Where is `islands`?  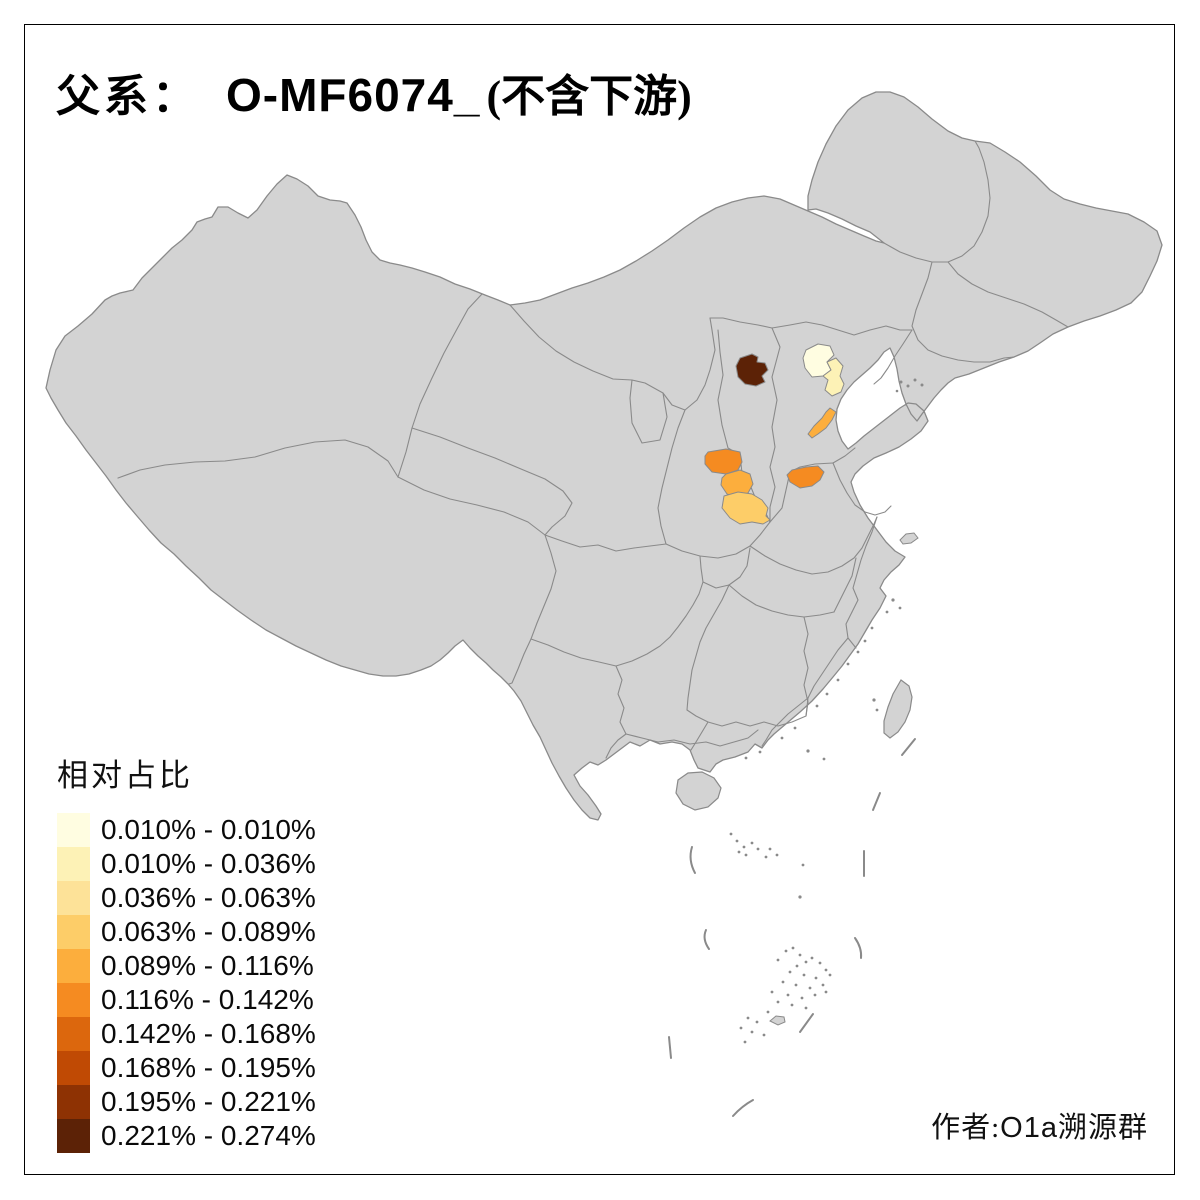 islands is located at coordinates (797, 779).